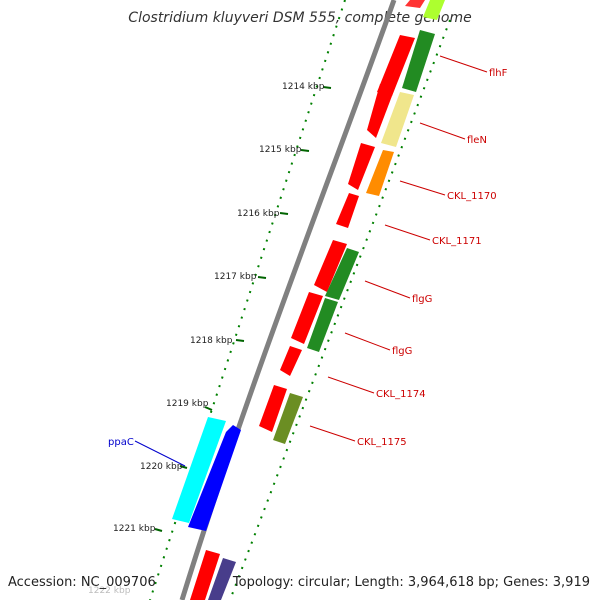 The height and width of the screenshot is (600, 600). Describe the element at coordinates (418, 61) in the screenshot. I see `gene-flhF-green` at that location.